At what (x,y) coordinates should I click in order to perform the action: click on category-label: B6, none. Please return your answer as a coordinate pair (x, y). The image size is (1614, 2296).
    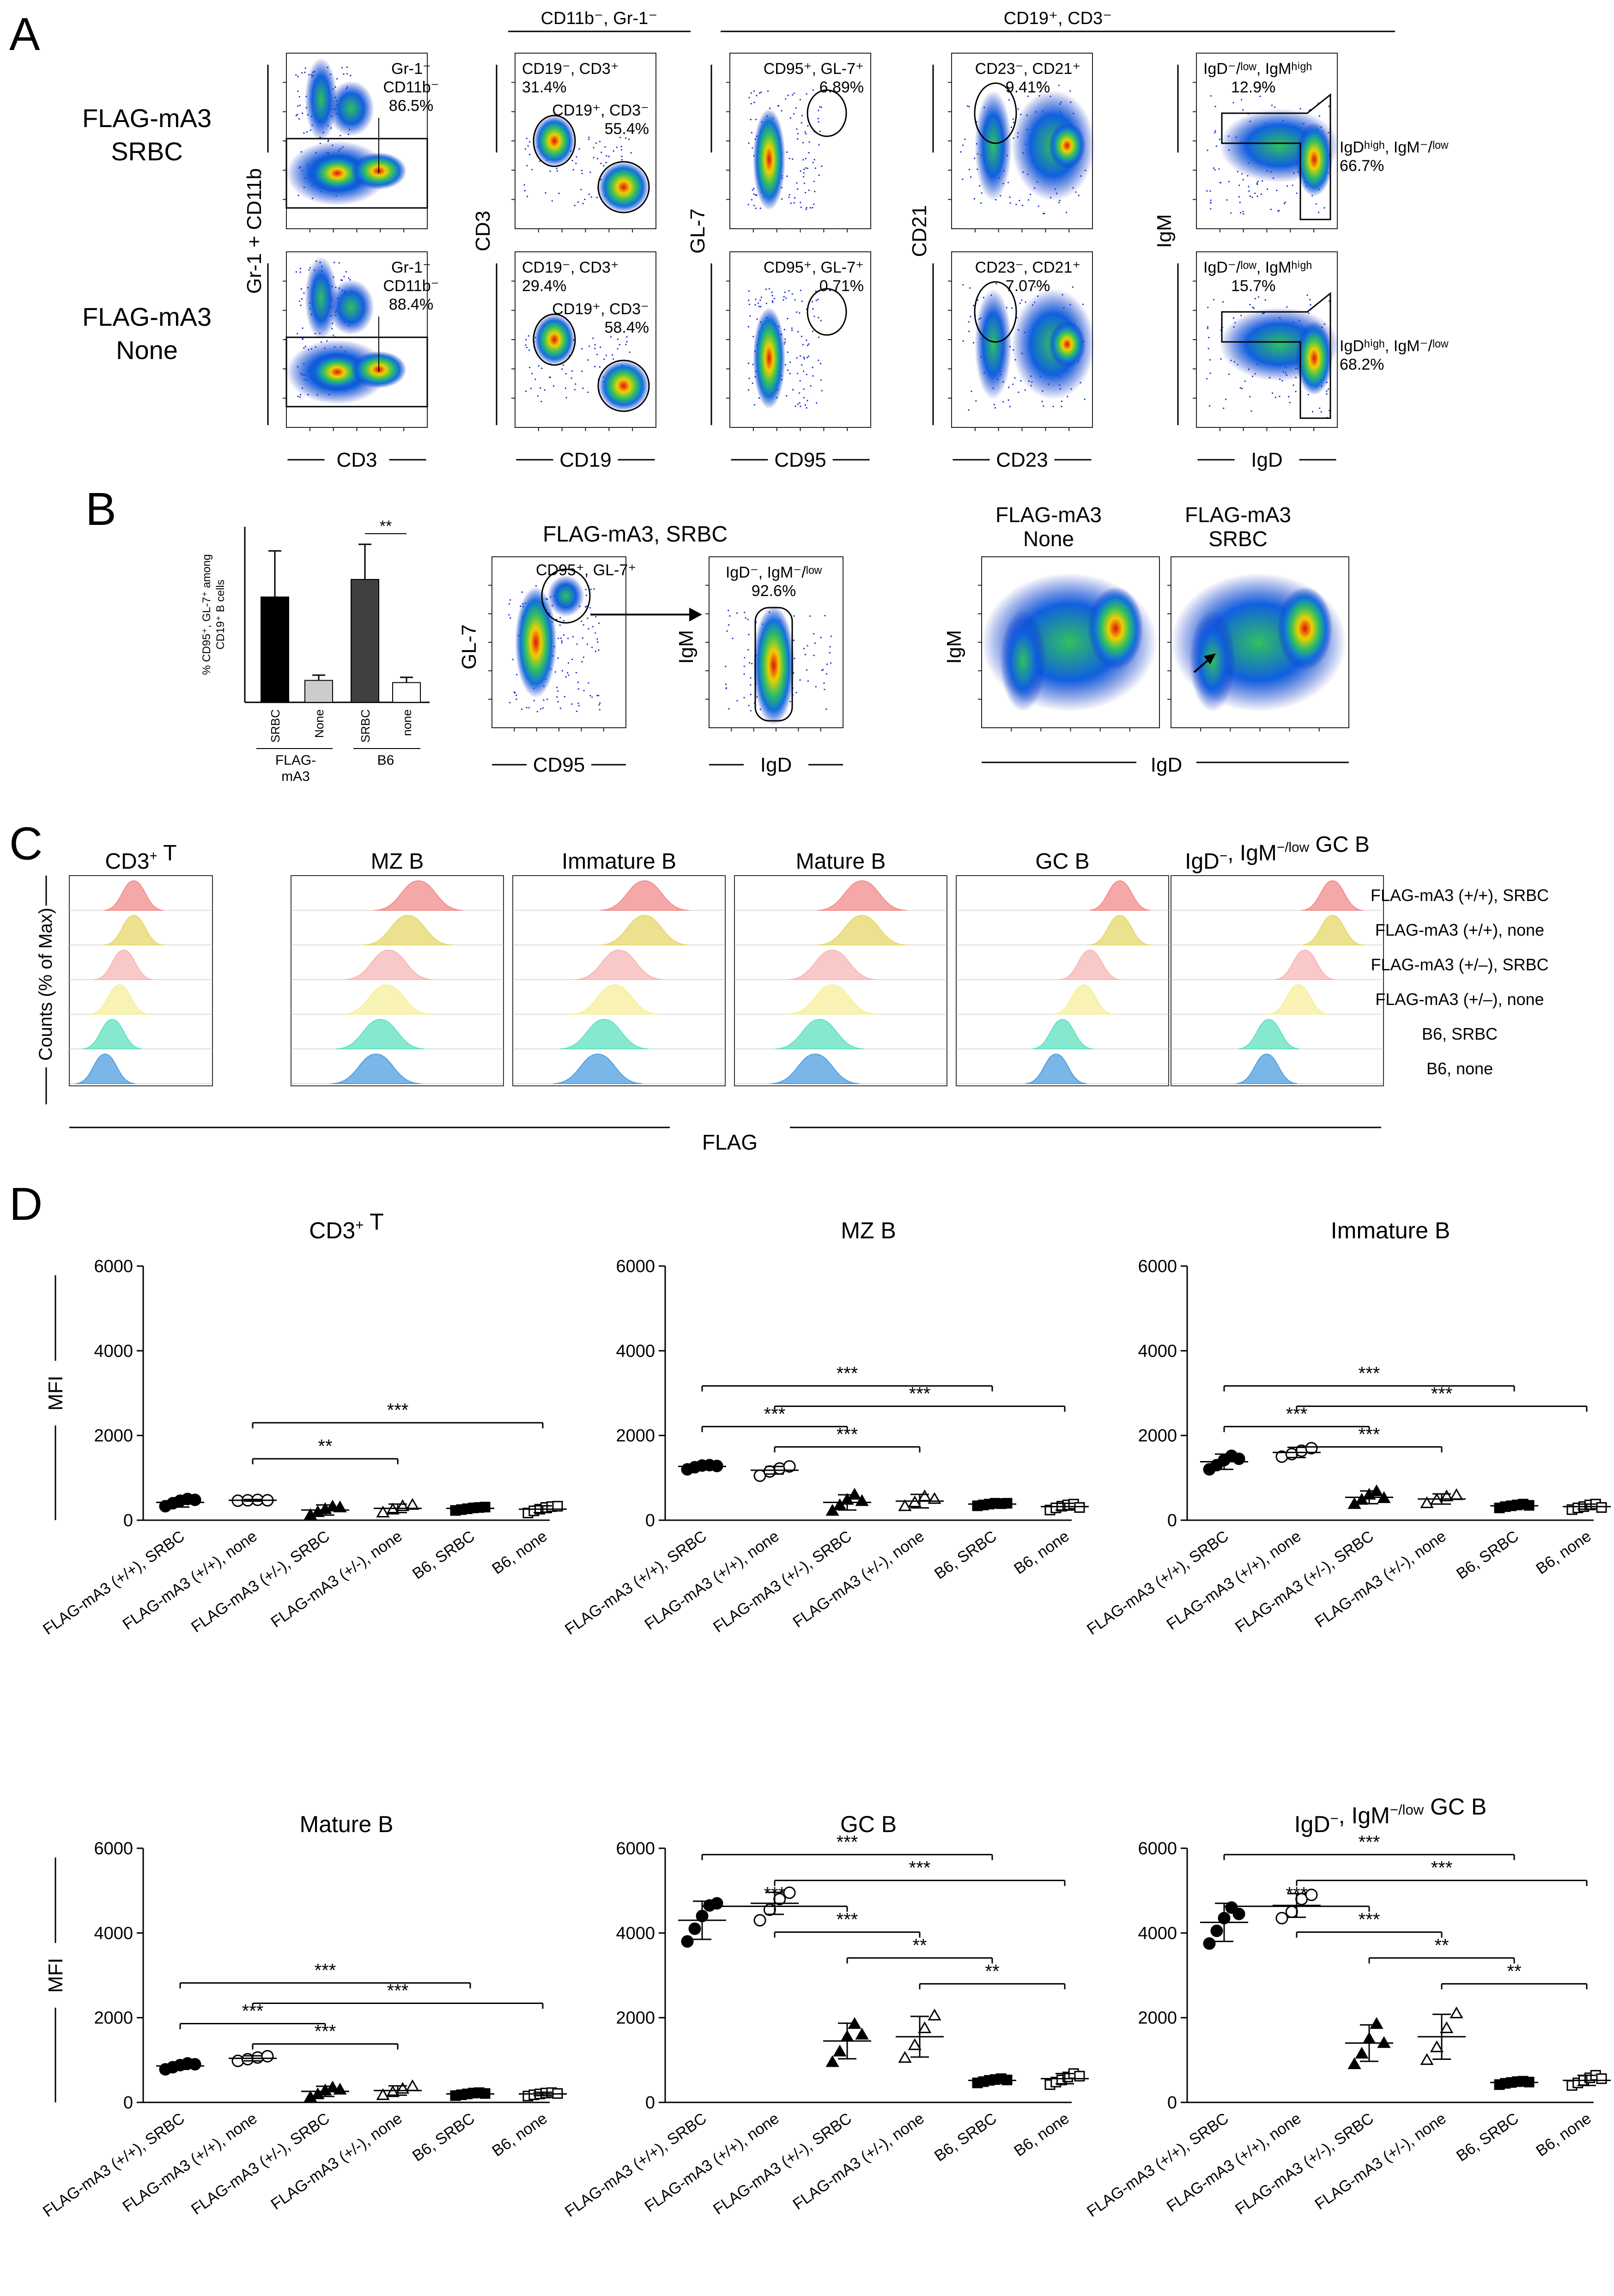
    Looking at the image, I should click on (1041, 1552).